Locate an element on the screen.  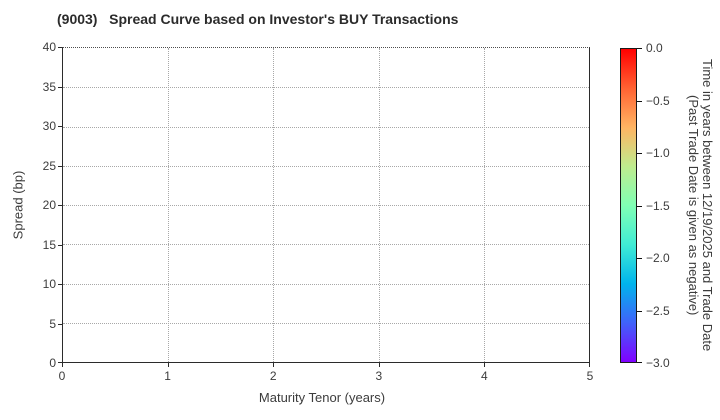
x-tick-label: 3 is located at coordinates (379, 376).